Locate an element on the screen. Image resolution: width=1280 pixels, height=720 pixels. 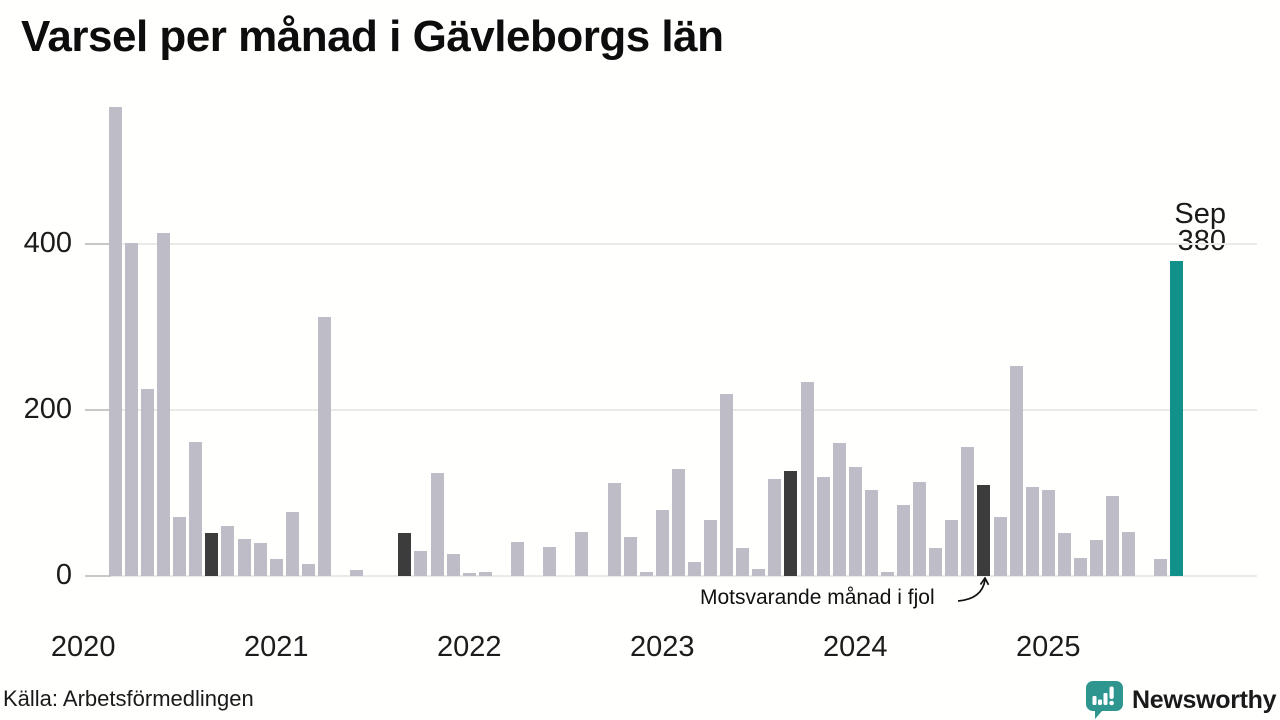
x-axis-label-2020: 2020 is located at coordinates (83, 647).